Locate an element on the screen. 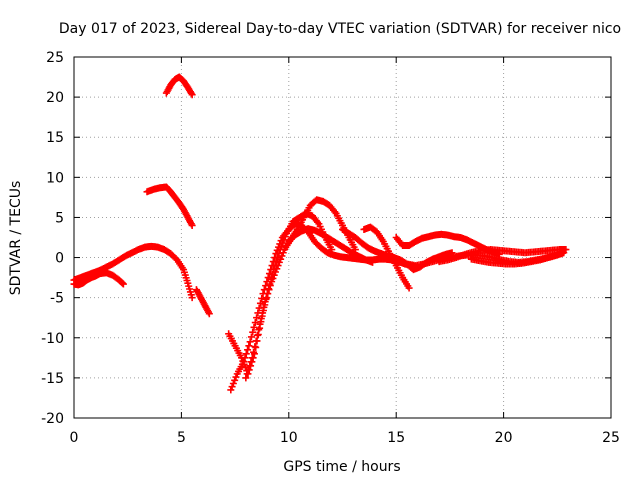 The width and height of the screenshot is (640, 480). x-tick-label: 20 is located at coordinates (504, 438).